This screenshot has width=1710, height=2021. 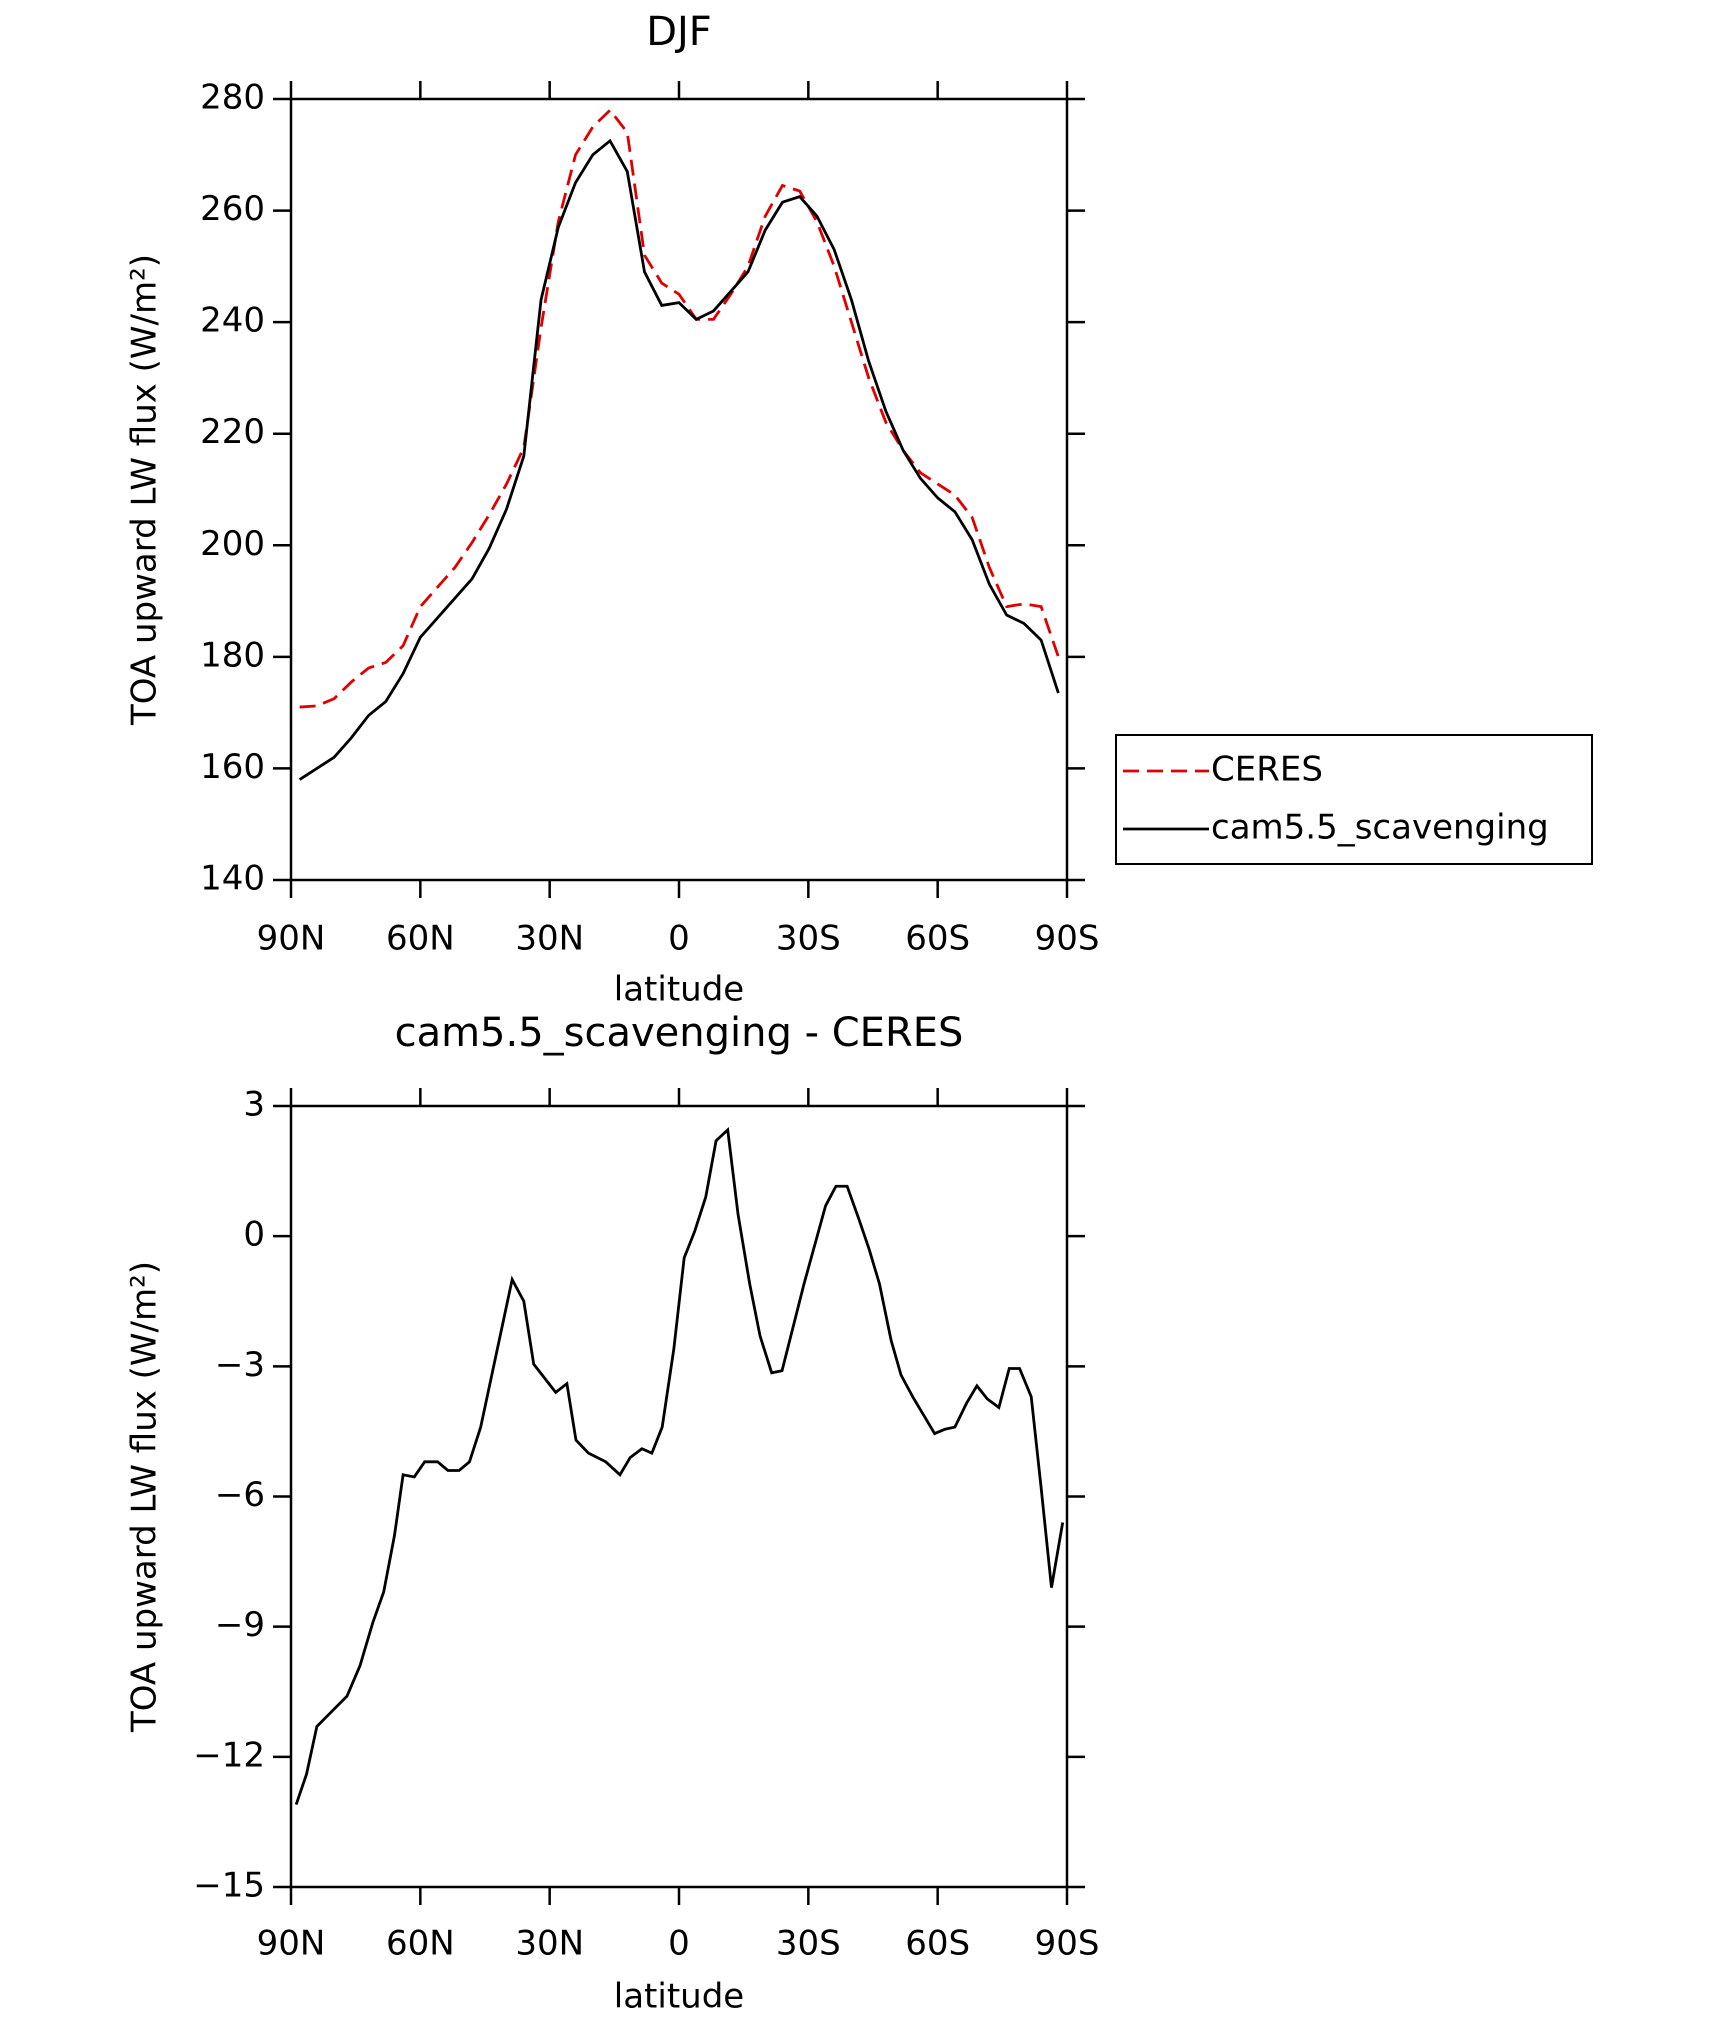 What do you see at coordinates (232, 432) in the screenshot?
I see `y-tick-label: 220` at bounding box center [232, 432].